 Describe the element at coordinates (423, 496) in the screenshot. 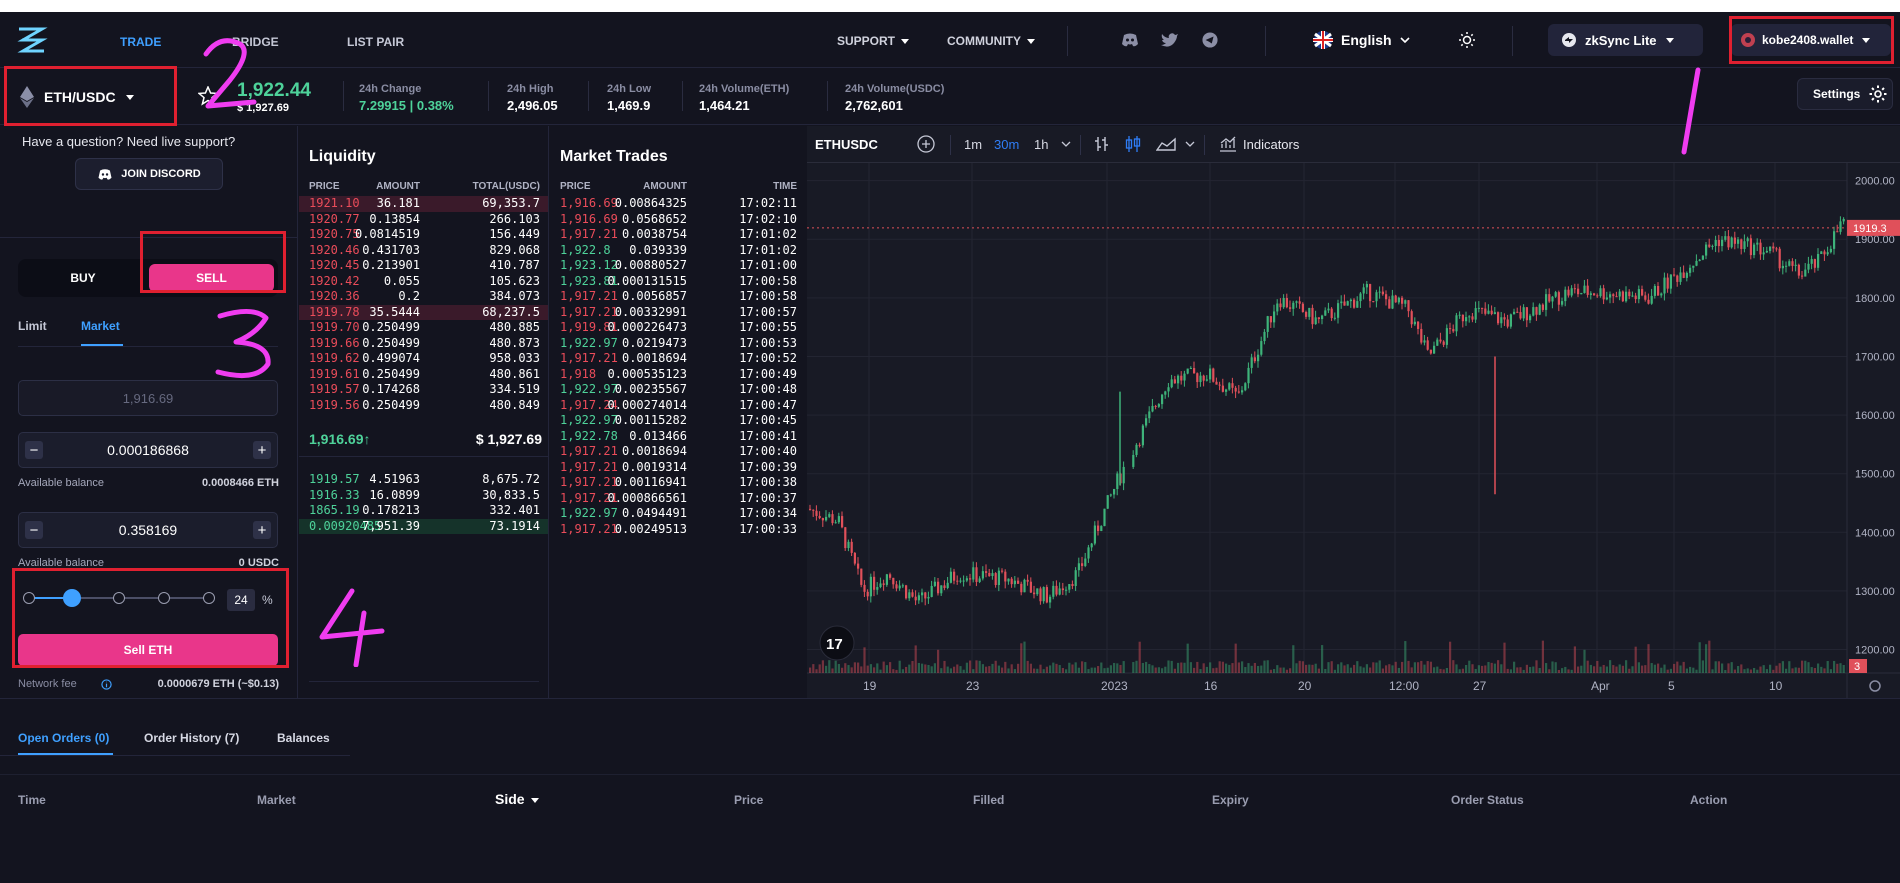

I see `book-row: 1916.33 16.0899 30,833.5` at that location.